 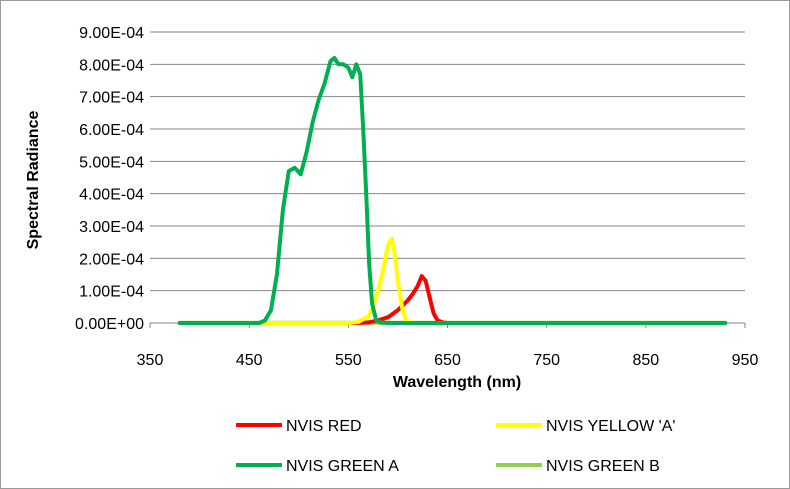 What do you see at coordinates (109, 324) in the screenshot?
I see `y-tick-label: 0.00E+00` at bounding box center [109, 324].